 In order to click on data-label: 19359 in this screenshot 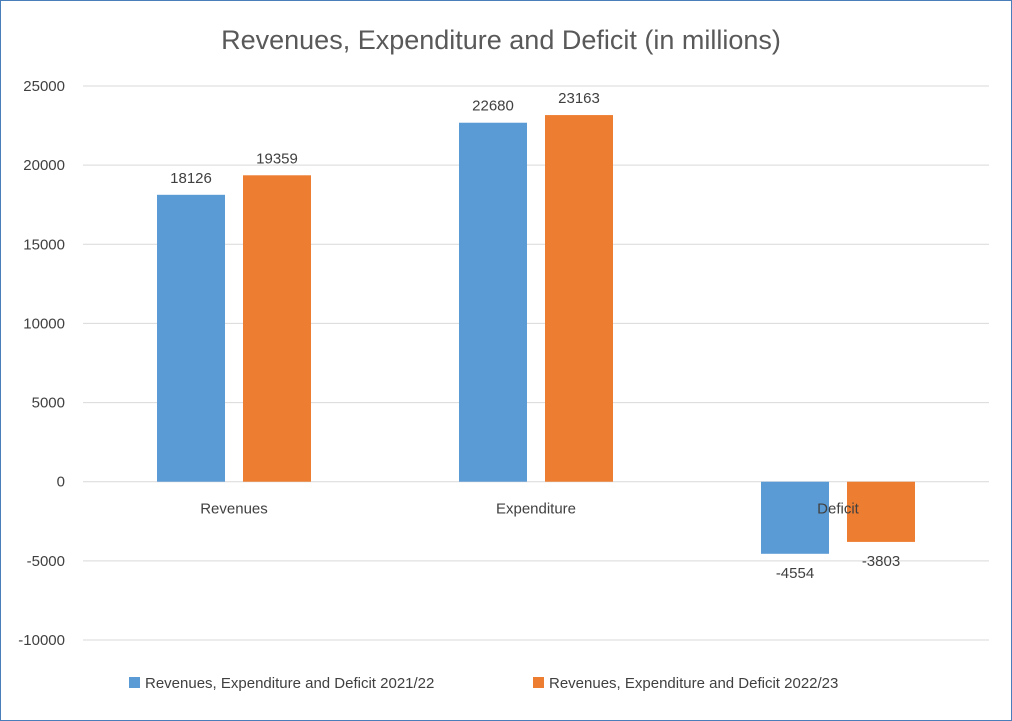, I will do `click(277, 158)`.